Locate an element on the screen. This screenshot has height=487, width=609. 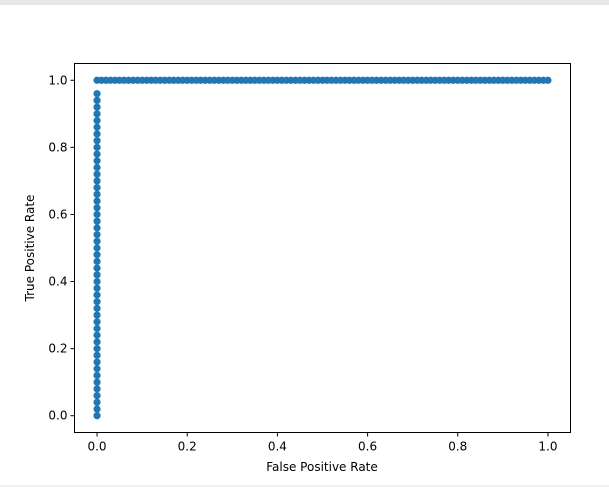
x-tick-label: 0.6 is located at coordinates (367, 447).